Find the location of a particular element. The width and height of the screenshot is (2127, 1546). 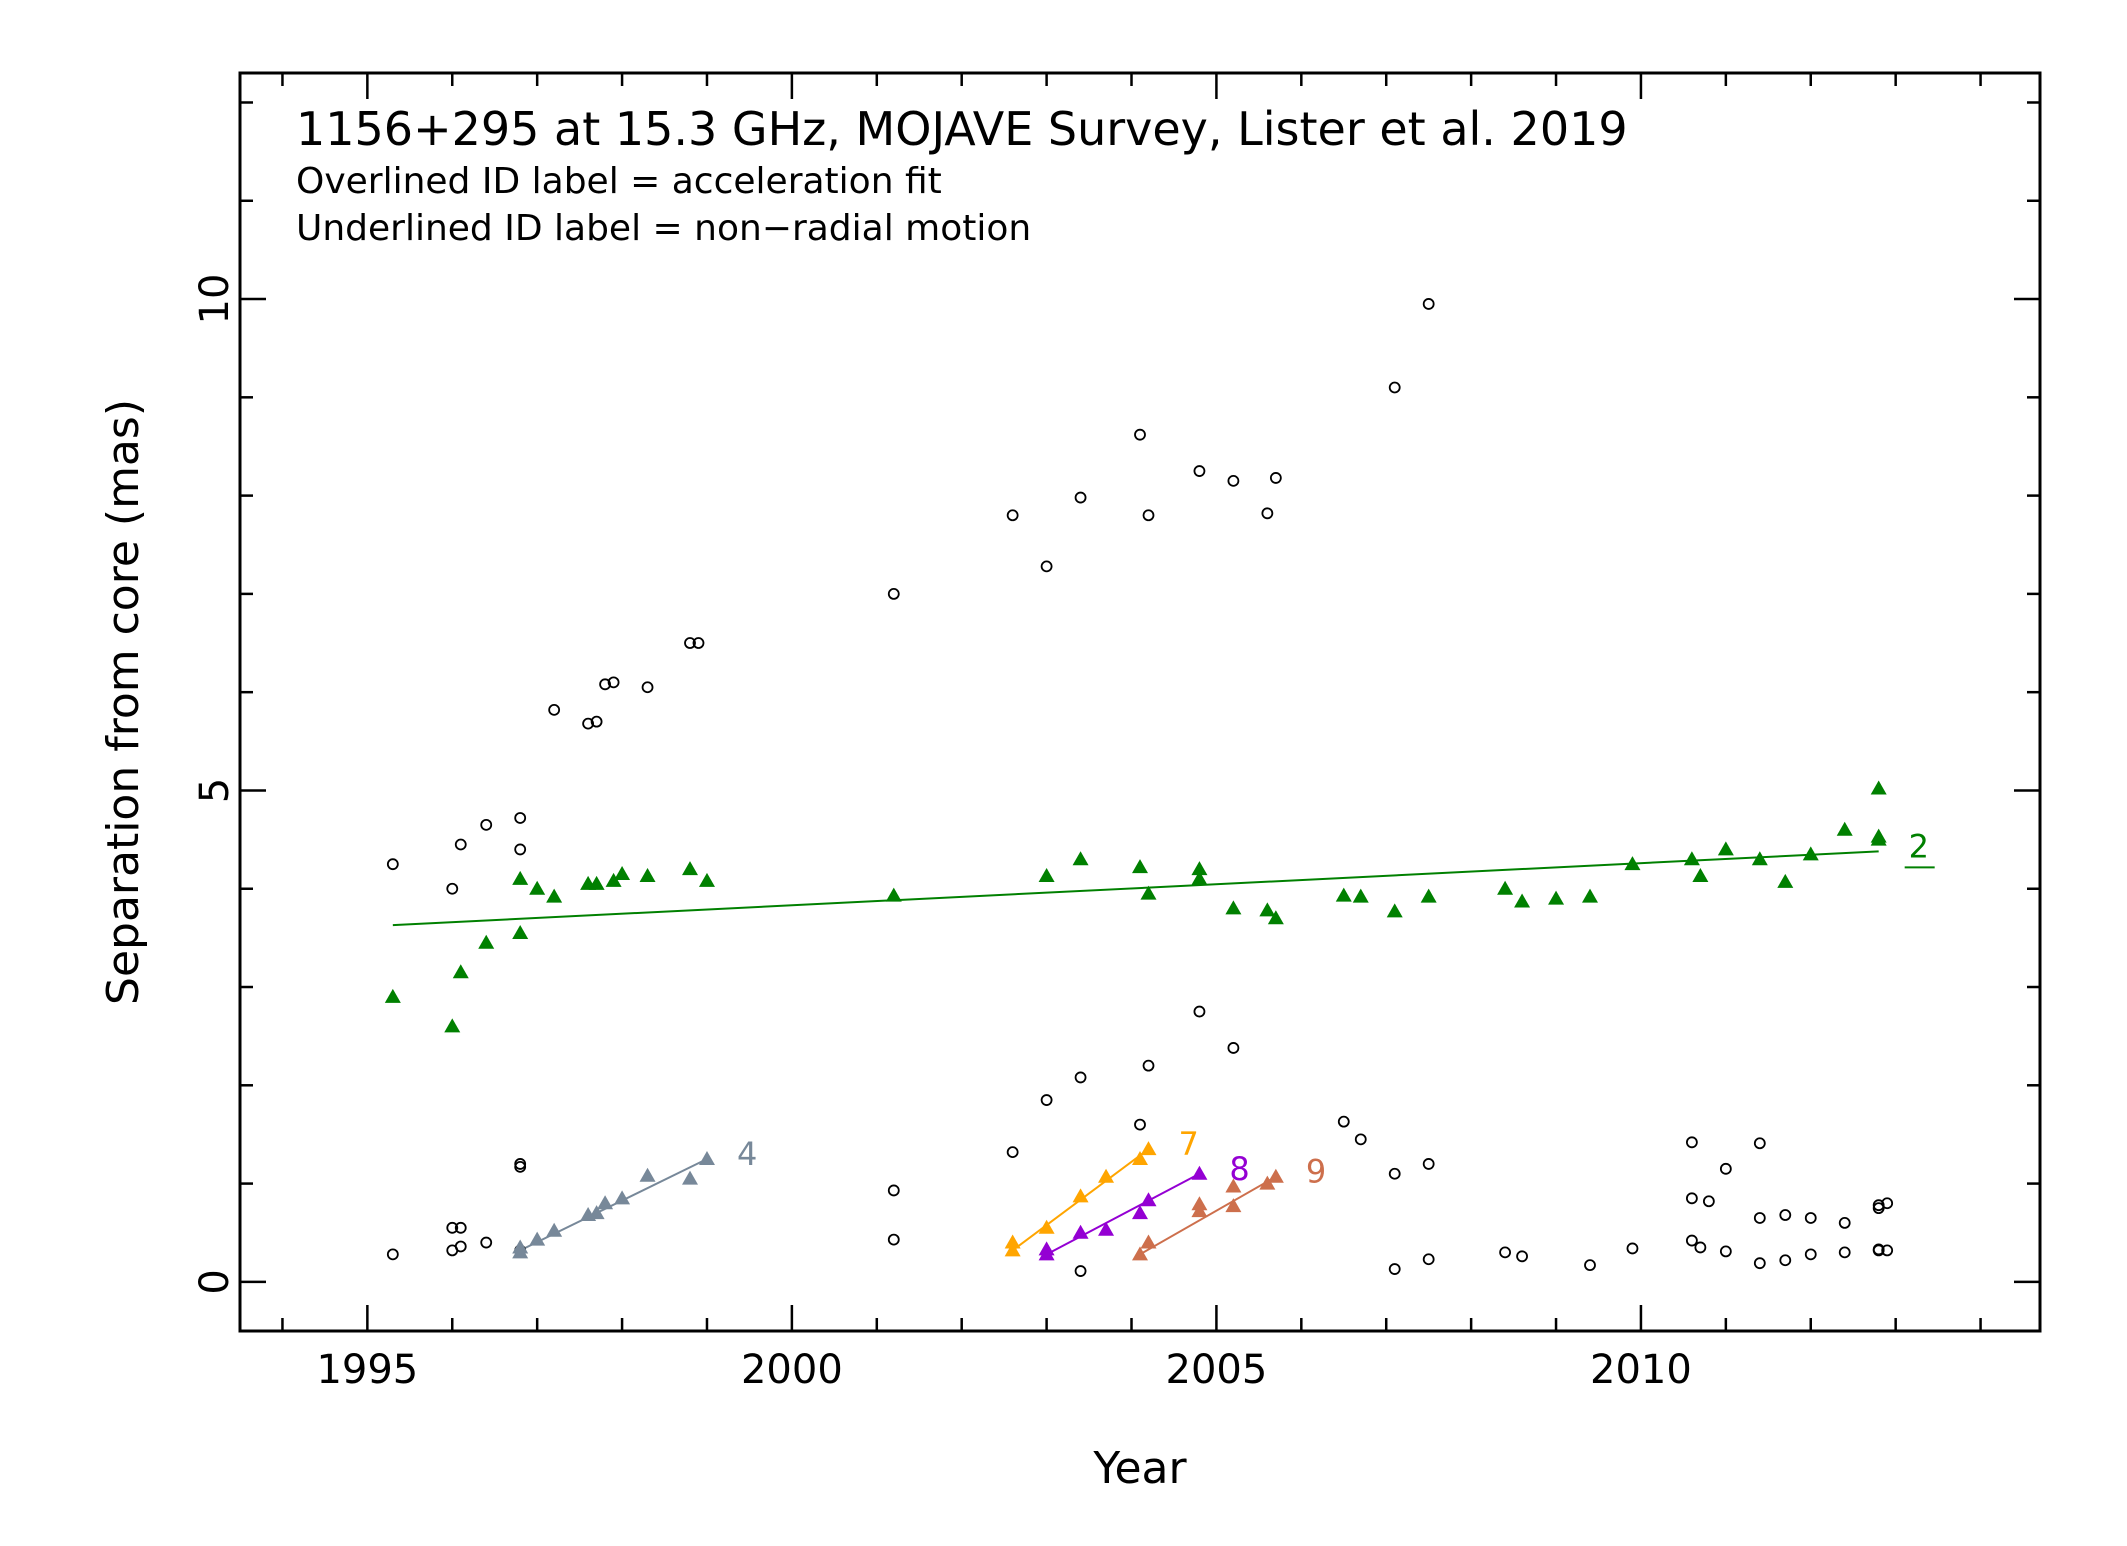

chart-subtitle-2: Underlined ID label = non−radial motion is located at coordinates (663, 228).